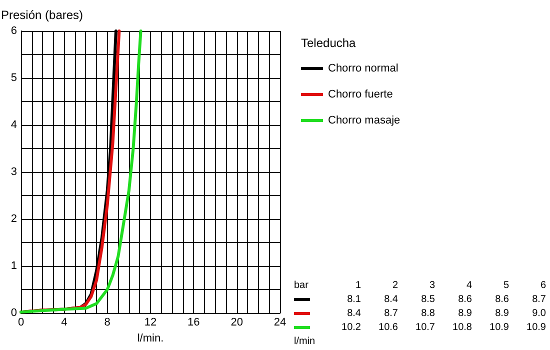  Describe the element at coordinates (360, 94) in the screenshot. I see `legend-label: Chorro fuerte` at that location.